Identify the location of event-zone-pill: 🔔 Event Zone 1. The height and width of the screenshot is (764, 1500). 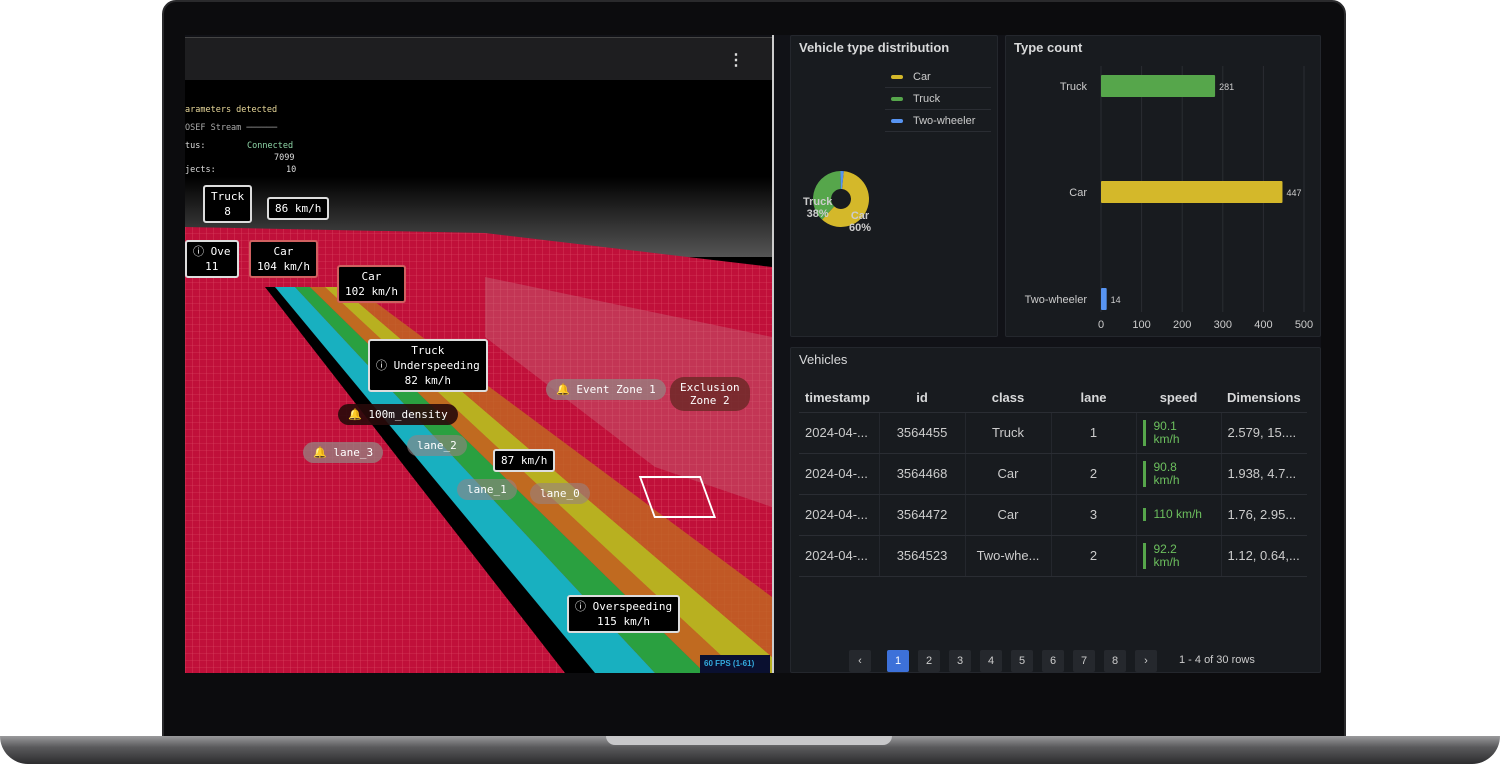
(606, 389).